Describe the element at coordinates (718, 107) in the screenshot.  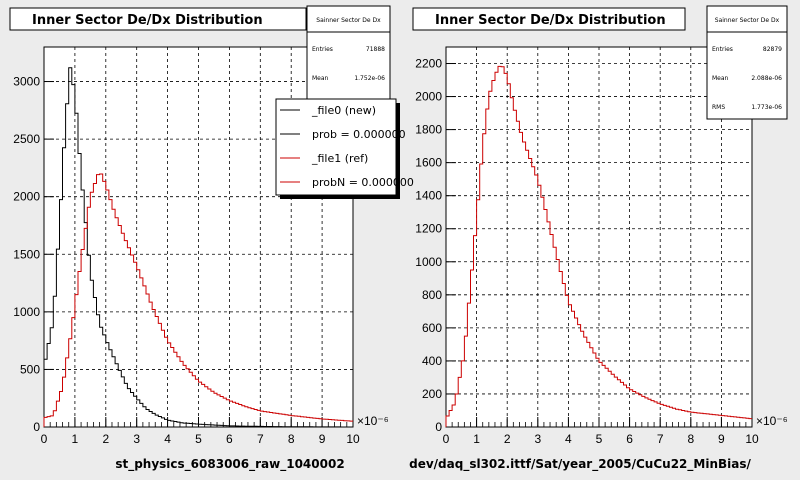
I see `stats-label: RMS` at that location.